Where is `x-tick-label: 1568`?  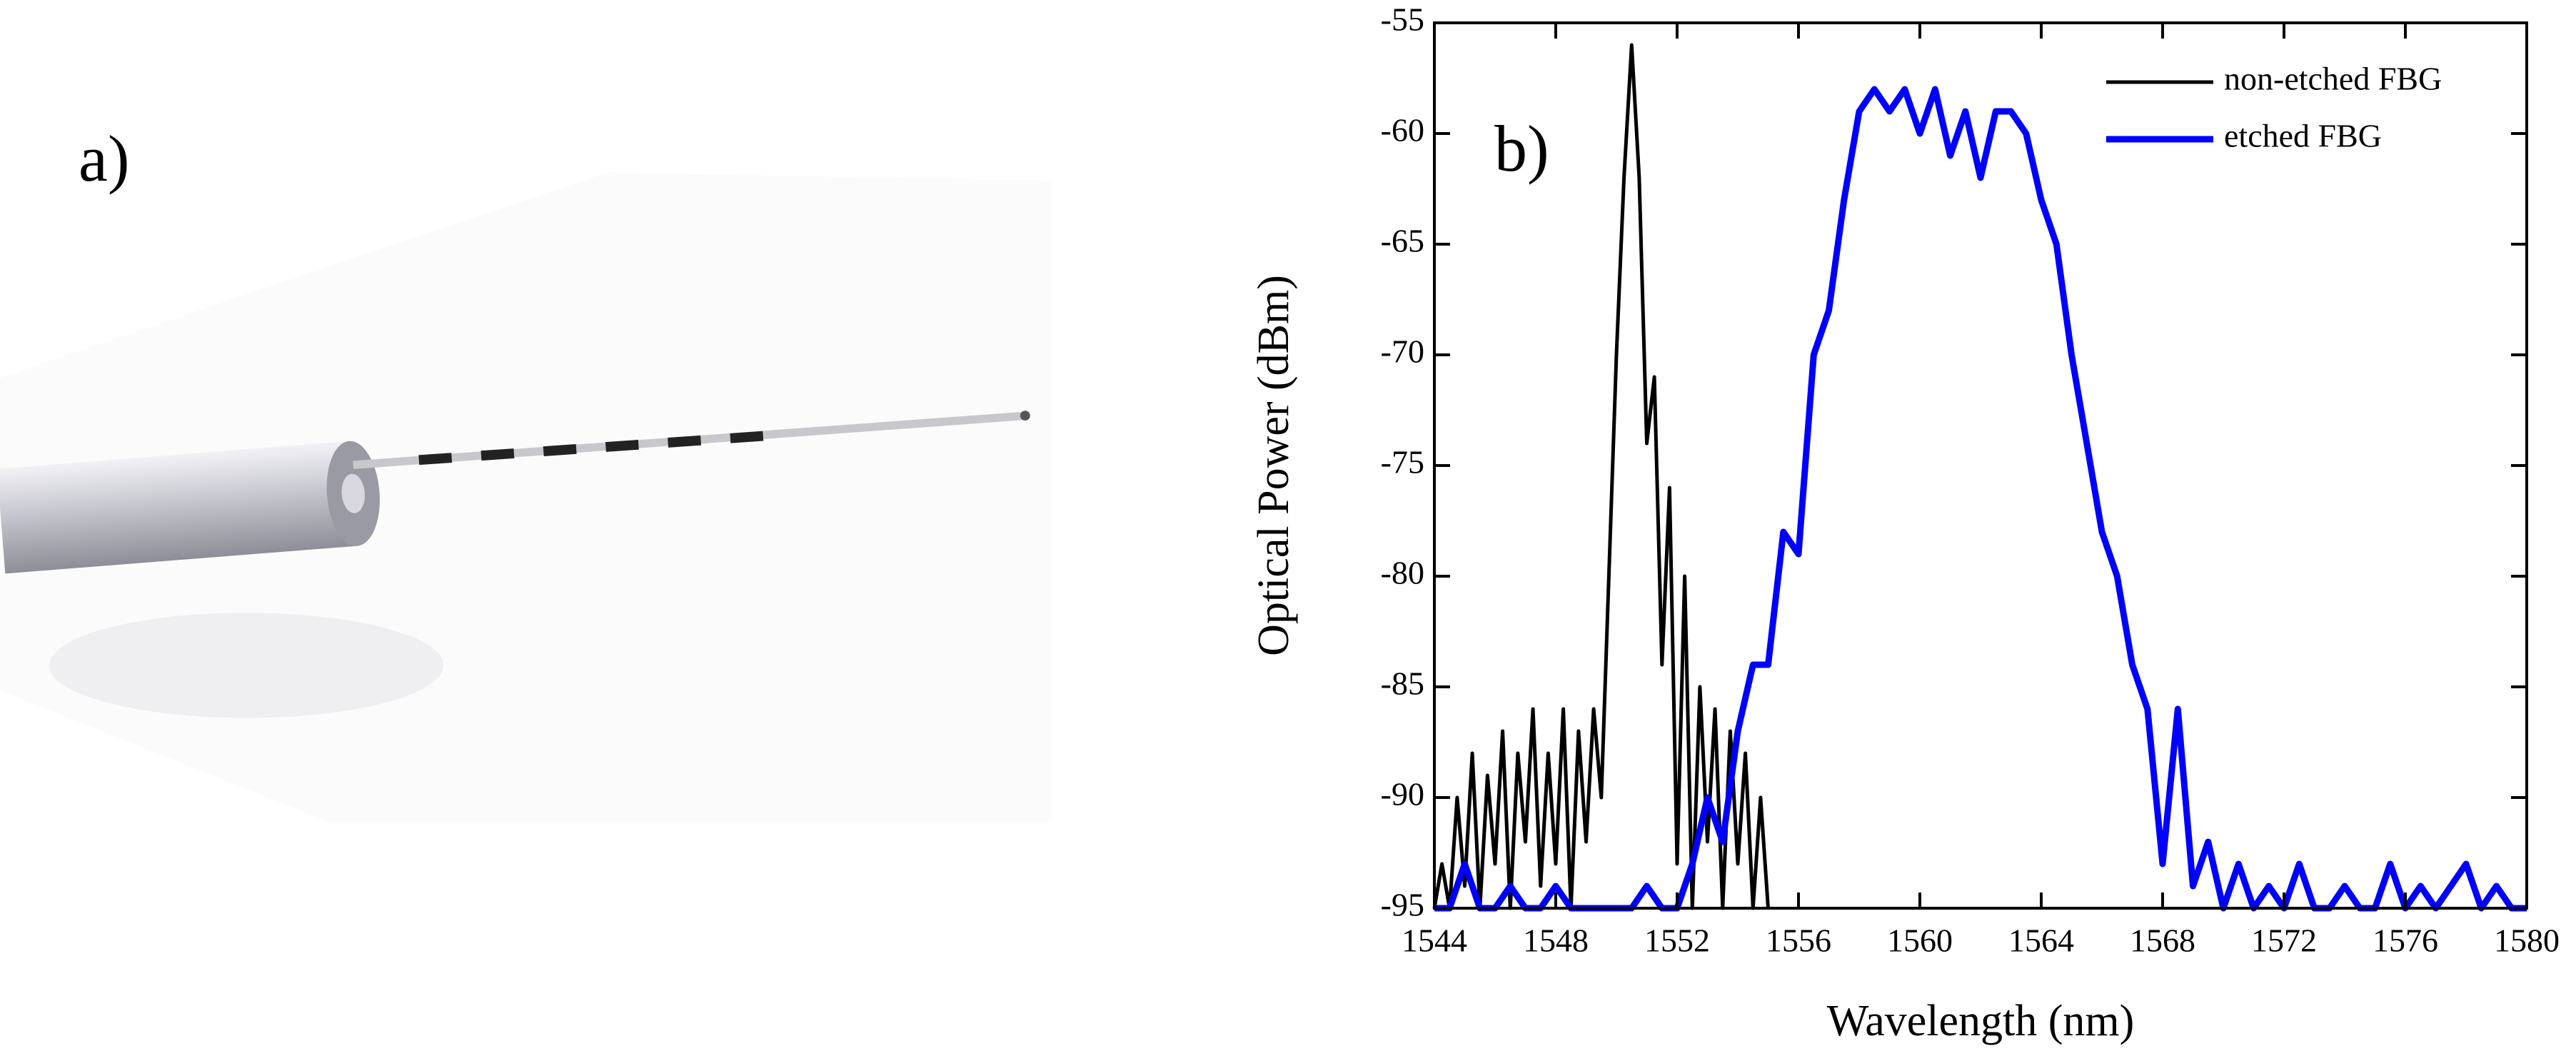
x-tick-label: 1568 is located at coordinates (2162, 940).